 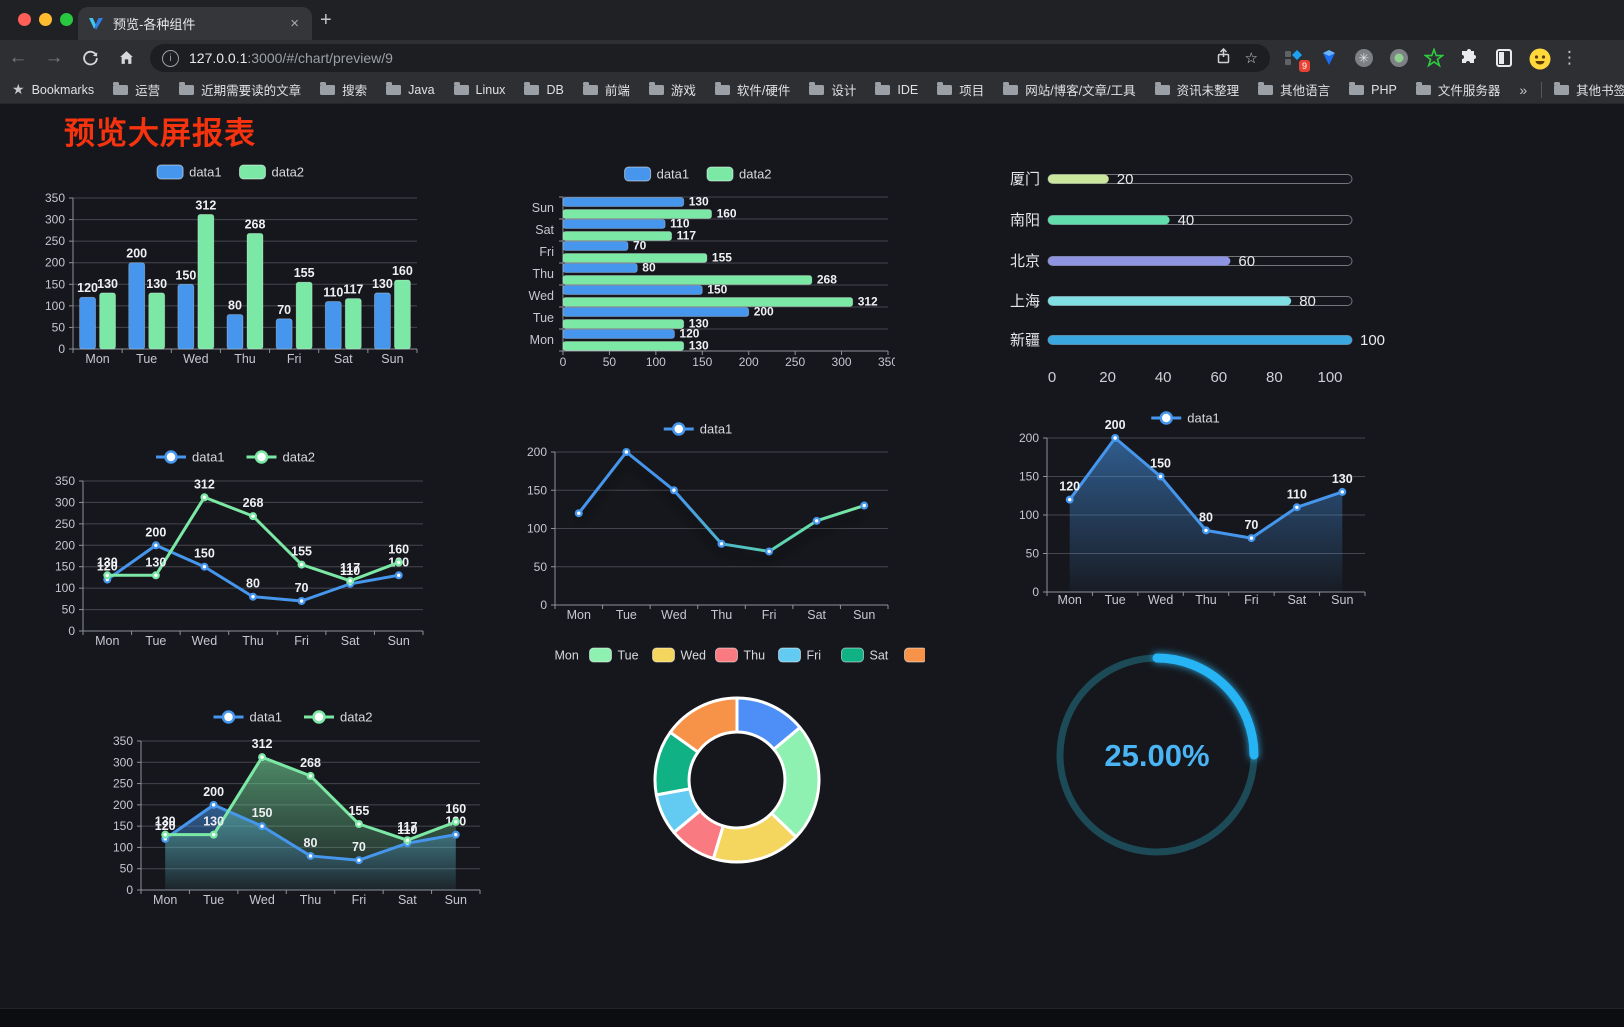 What do you see at coordinates (1434, 57) in the screenshot?
I see `green-star-extension-icon` at bounding box center [1434, 57].